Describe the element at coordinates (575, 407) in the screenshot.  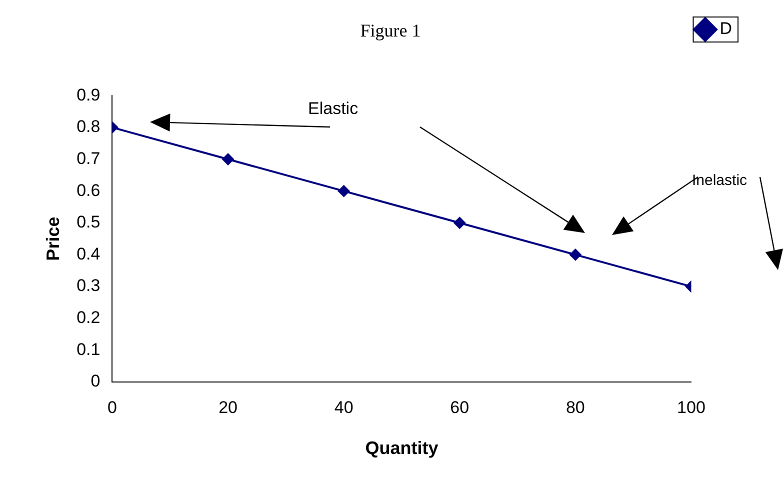
I see `x-tick-label: 80` at that location.